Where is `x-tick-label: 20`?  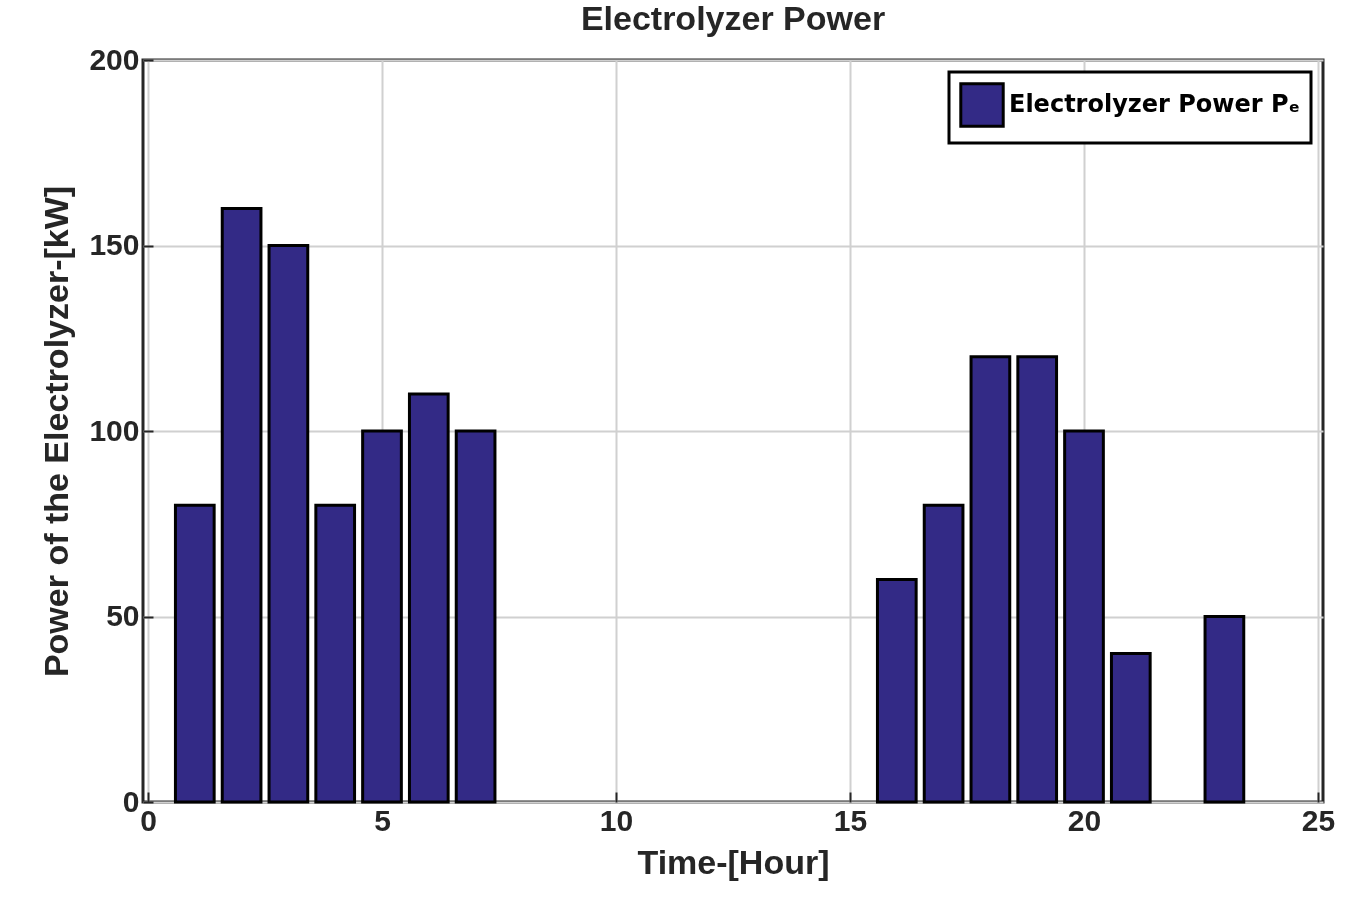
x-tick-label: 20 is located at coordinates (1084, 820).